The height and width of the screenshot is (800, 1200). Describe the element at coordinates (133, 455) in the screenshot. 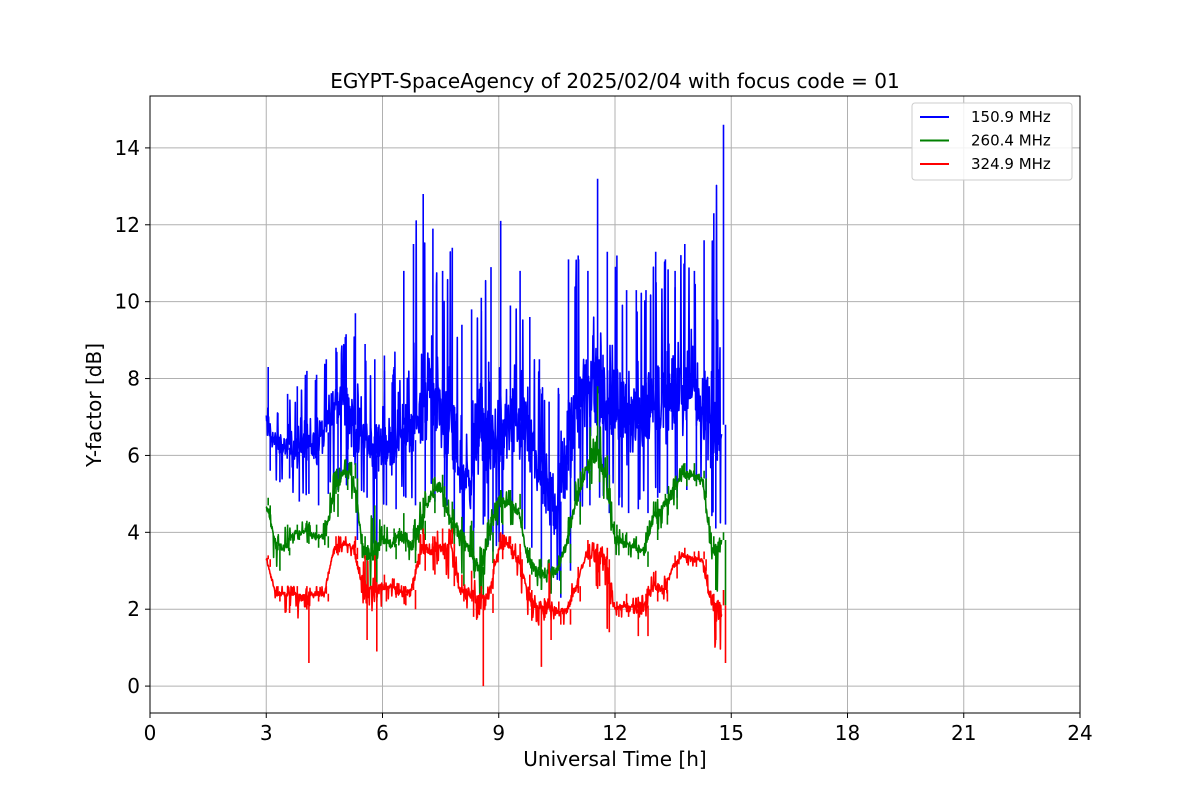

I see `y-tick-label: 6` at that location.